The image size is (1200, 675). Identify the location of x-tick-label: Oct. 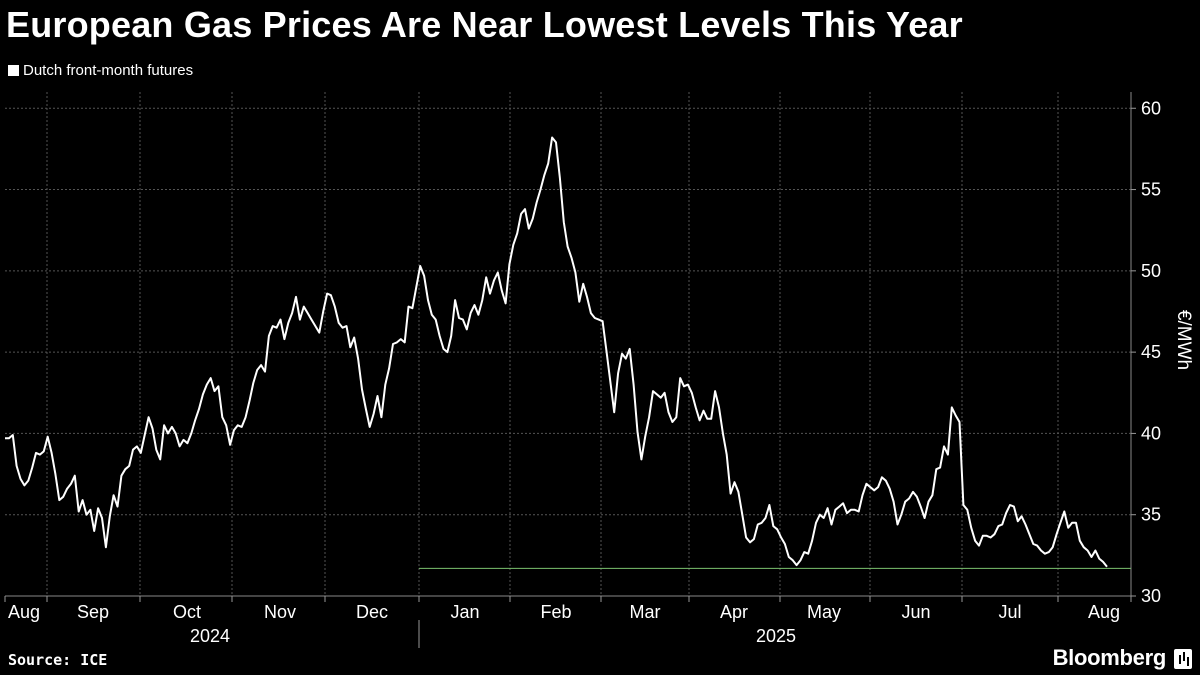
(187, 612).